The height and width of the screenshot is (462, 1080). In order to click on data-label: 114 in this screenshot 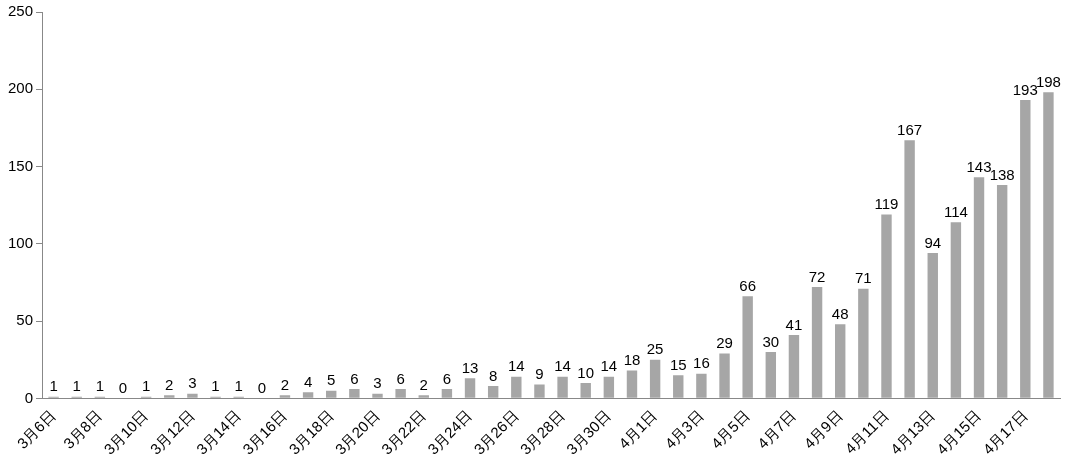, I will do `click(955, 211)`.